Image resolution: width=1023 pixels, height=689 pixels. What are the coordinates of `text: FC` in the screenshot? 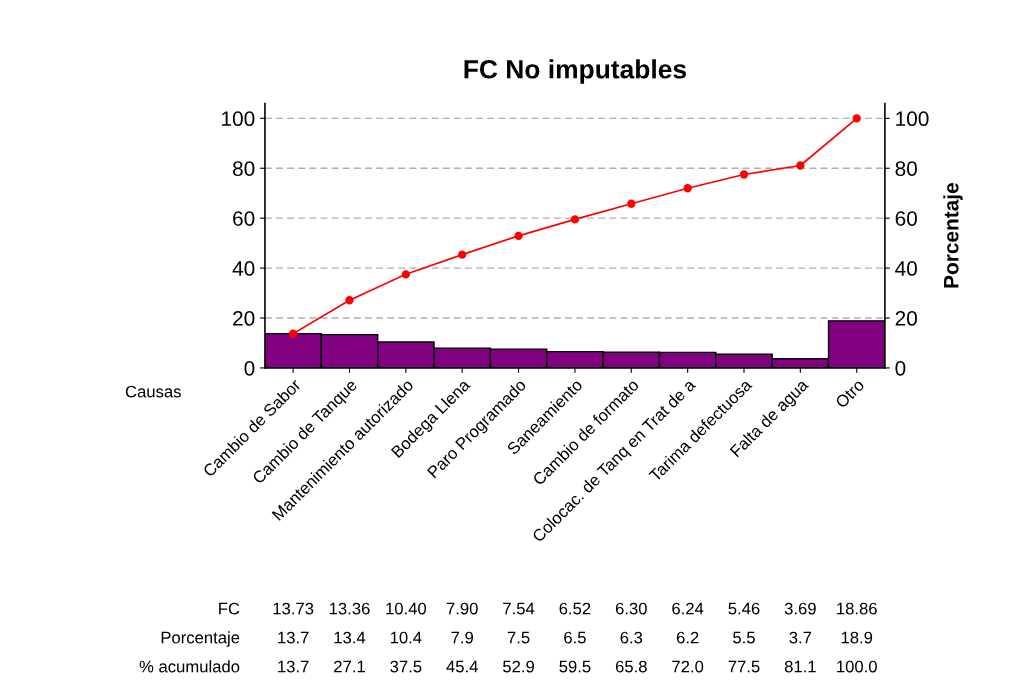 It's located at (229, 608).